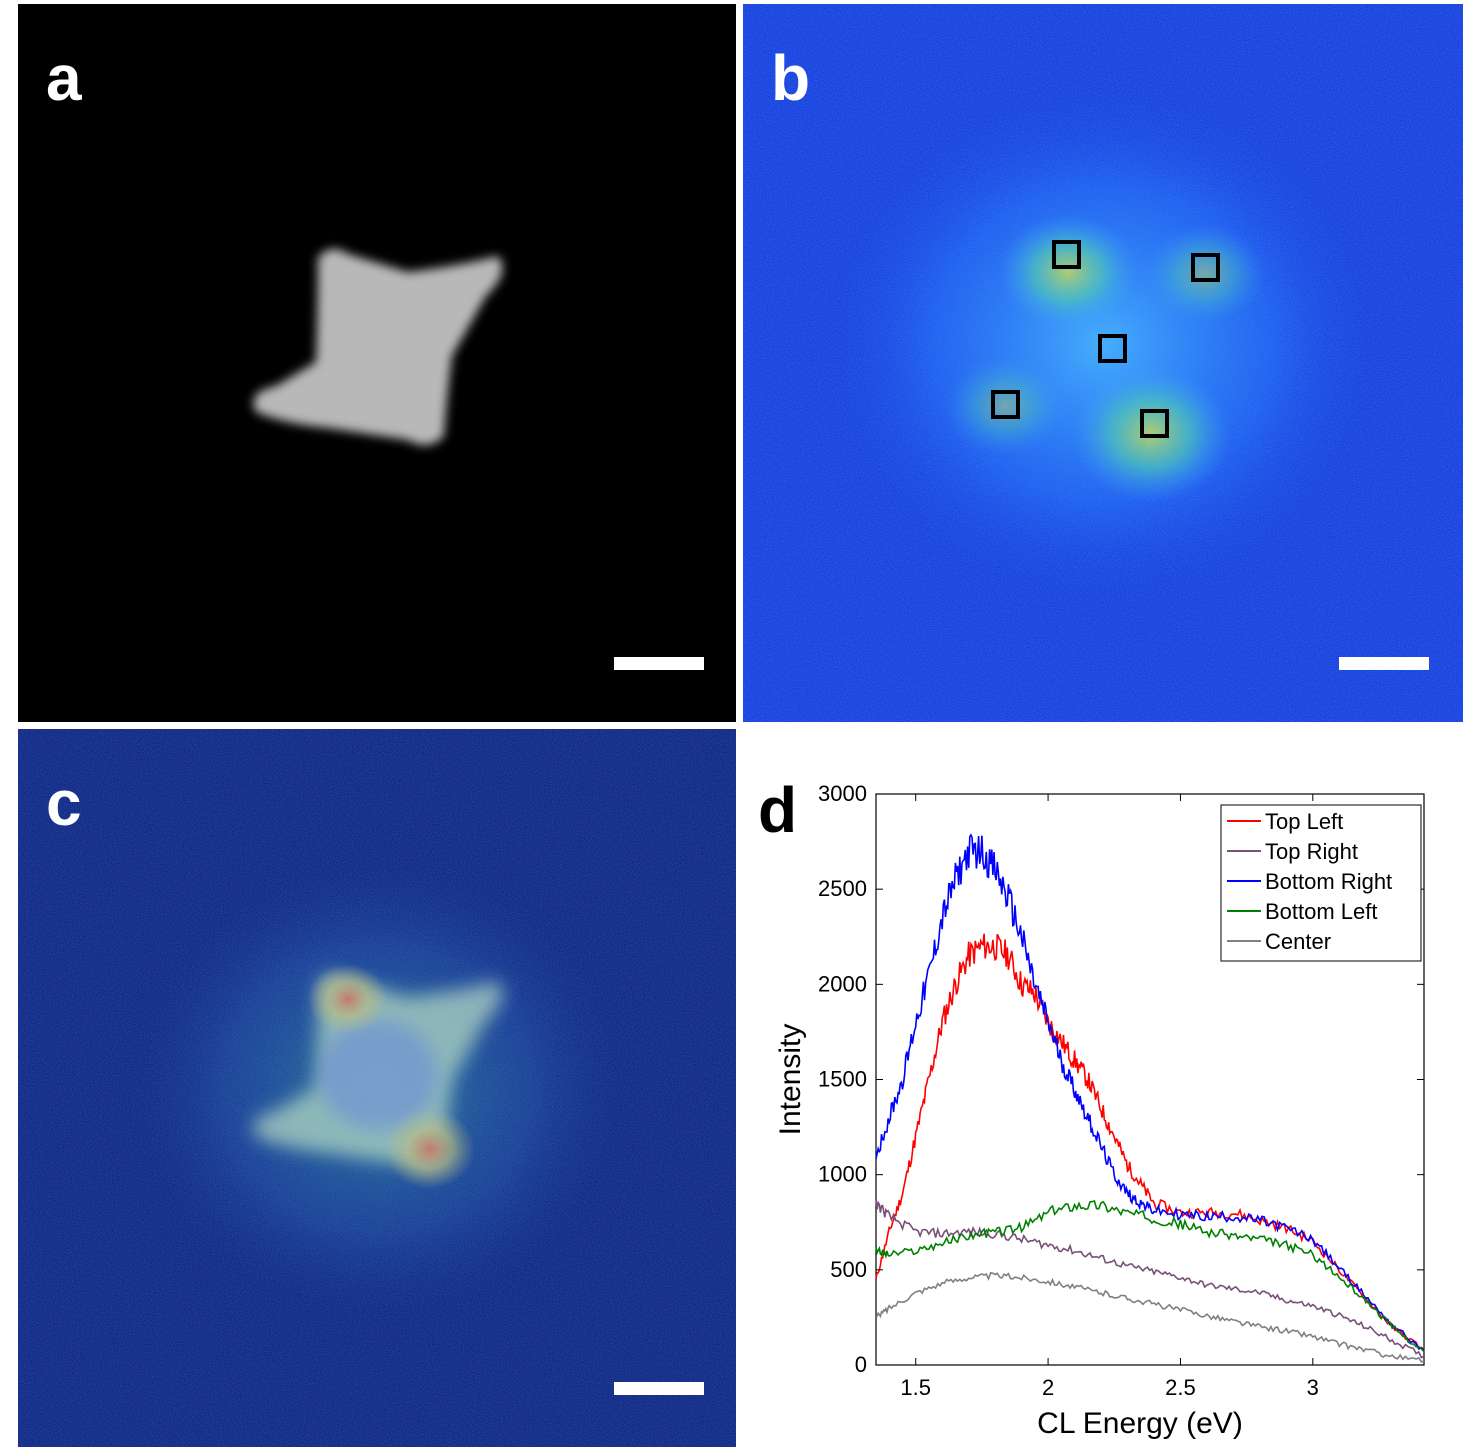  Describe the element at coordinates (1180, 1387) in the screenshot. I see `x-tick-label: 2.5` at that location.